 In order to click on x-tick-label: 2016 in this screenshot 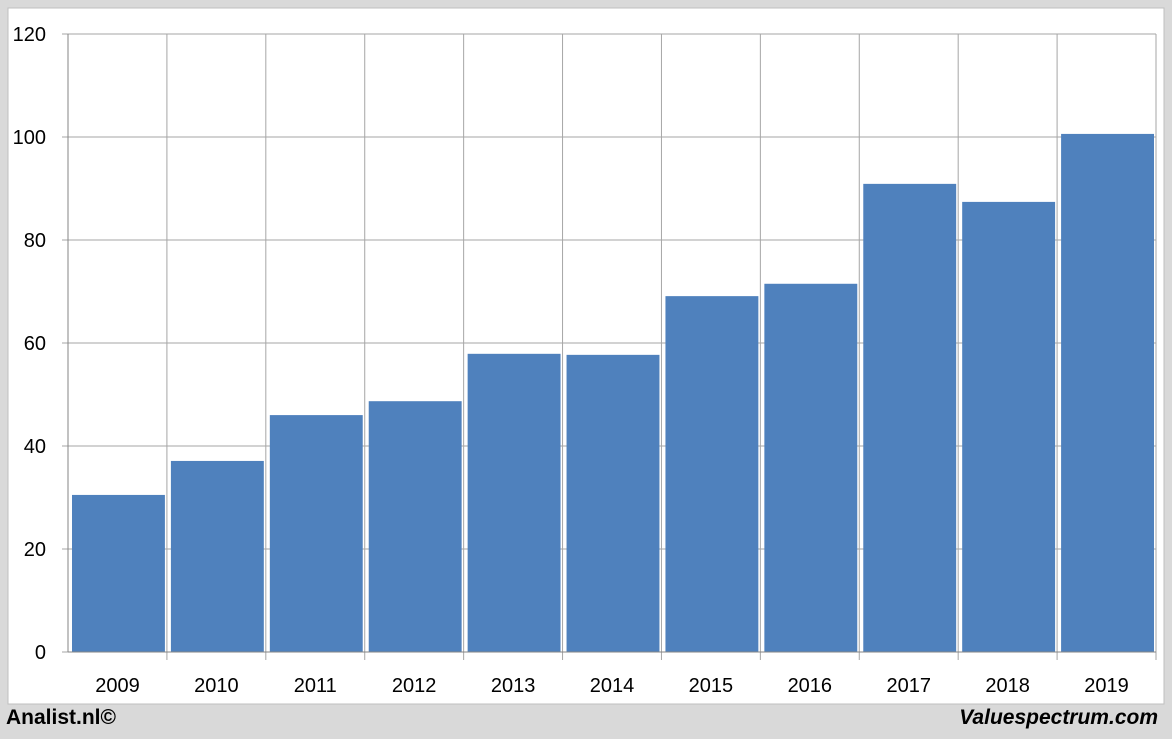, I will do `click(810, 686)`.